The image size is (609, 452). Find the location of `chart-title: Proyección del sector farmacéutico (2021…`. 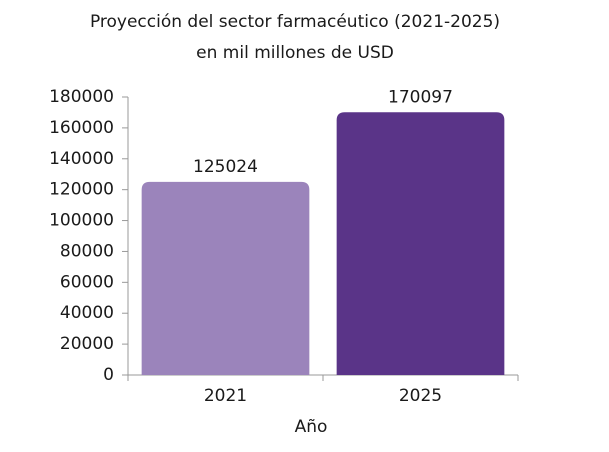

chart-title: Proyección del sector farmacéutico (2021… is located at coordinates (295, 22).